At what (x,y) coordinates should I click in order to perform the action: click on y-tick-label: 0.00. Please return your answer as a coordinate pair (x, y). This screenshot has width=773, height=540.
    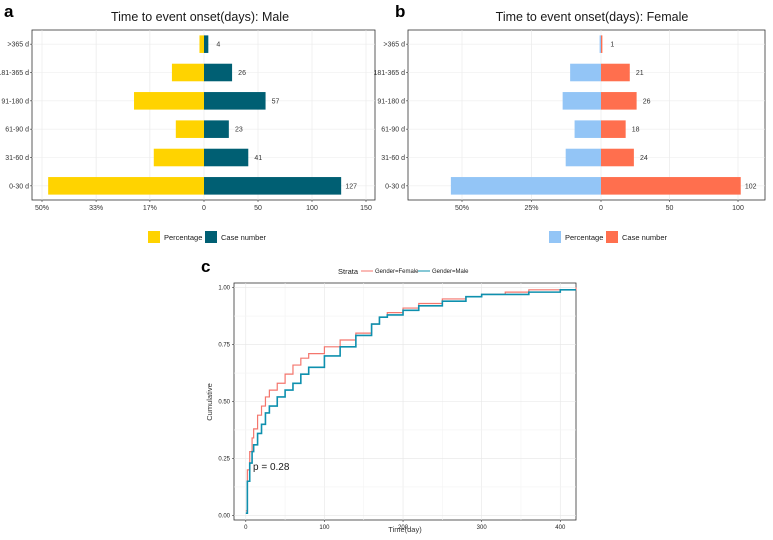
    Looking at the image, I should click on (224, 516).